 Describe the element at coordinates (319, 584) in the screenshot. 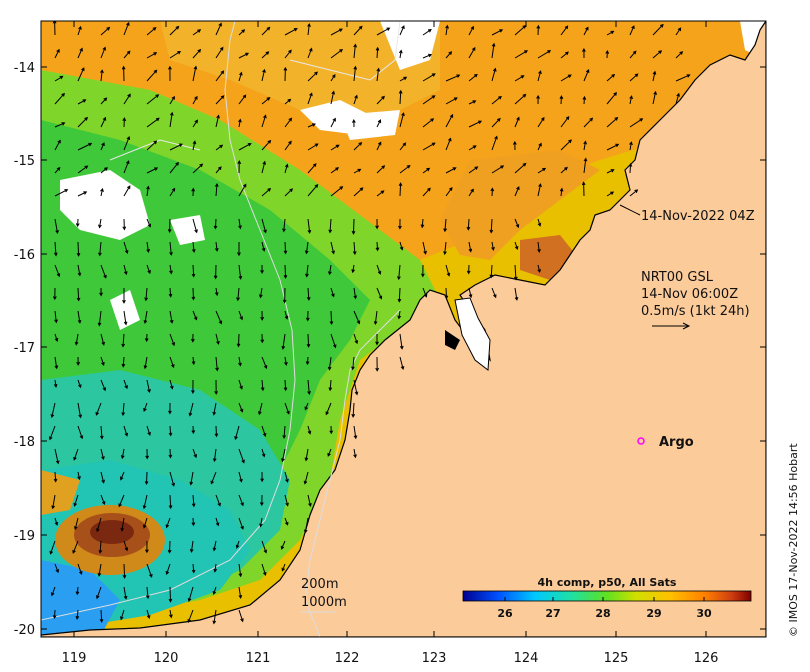

I see `isobath-200m-label: 200m` at that location.